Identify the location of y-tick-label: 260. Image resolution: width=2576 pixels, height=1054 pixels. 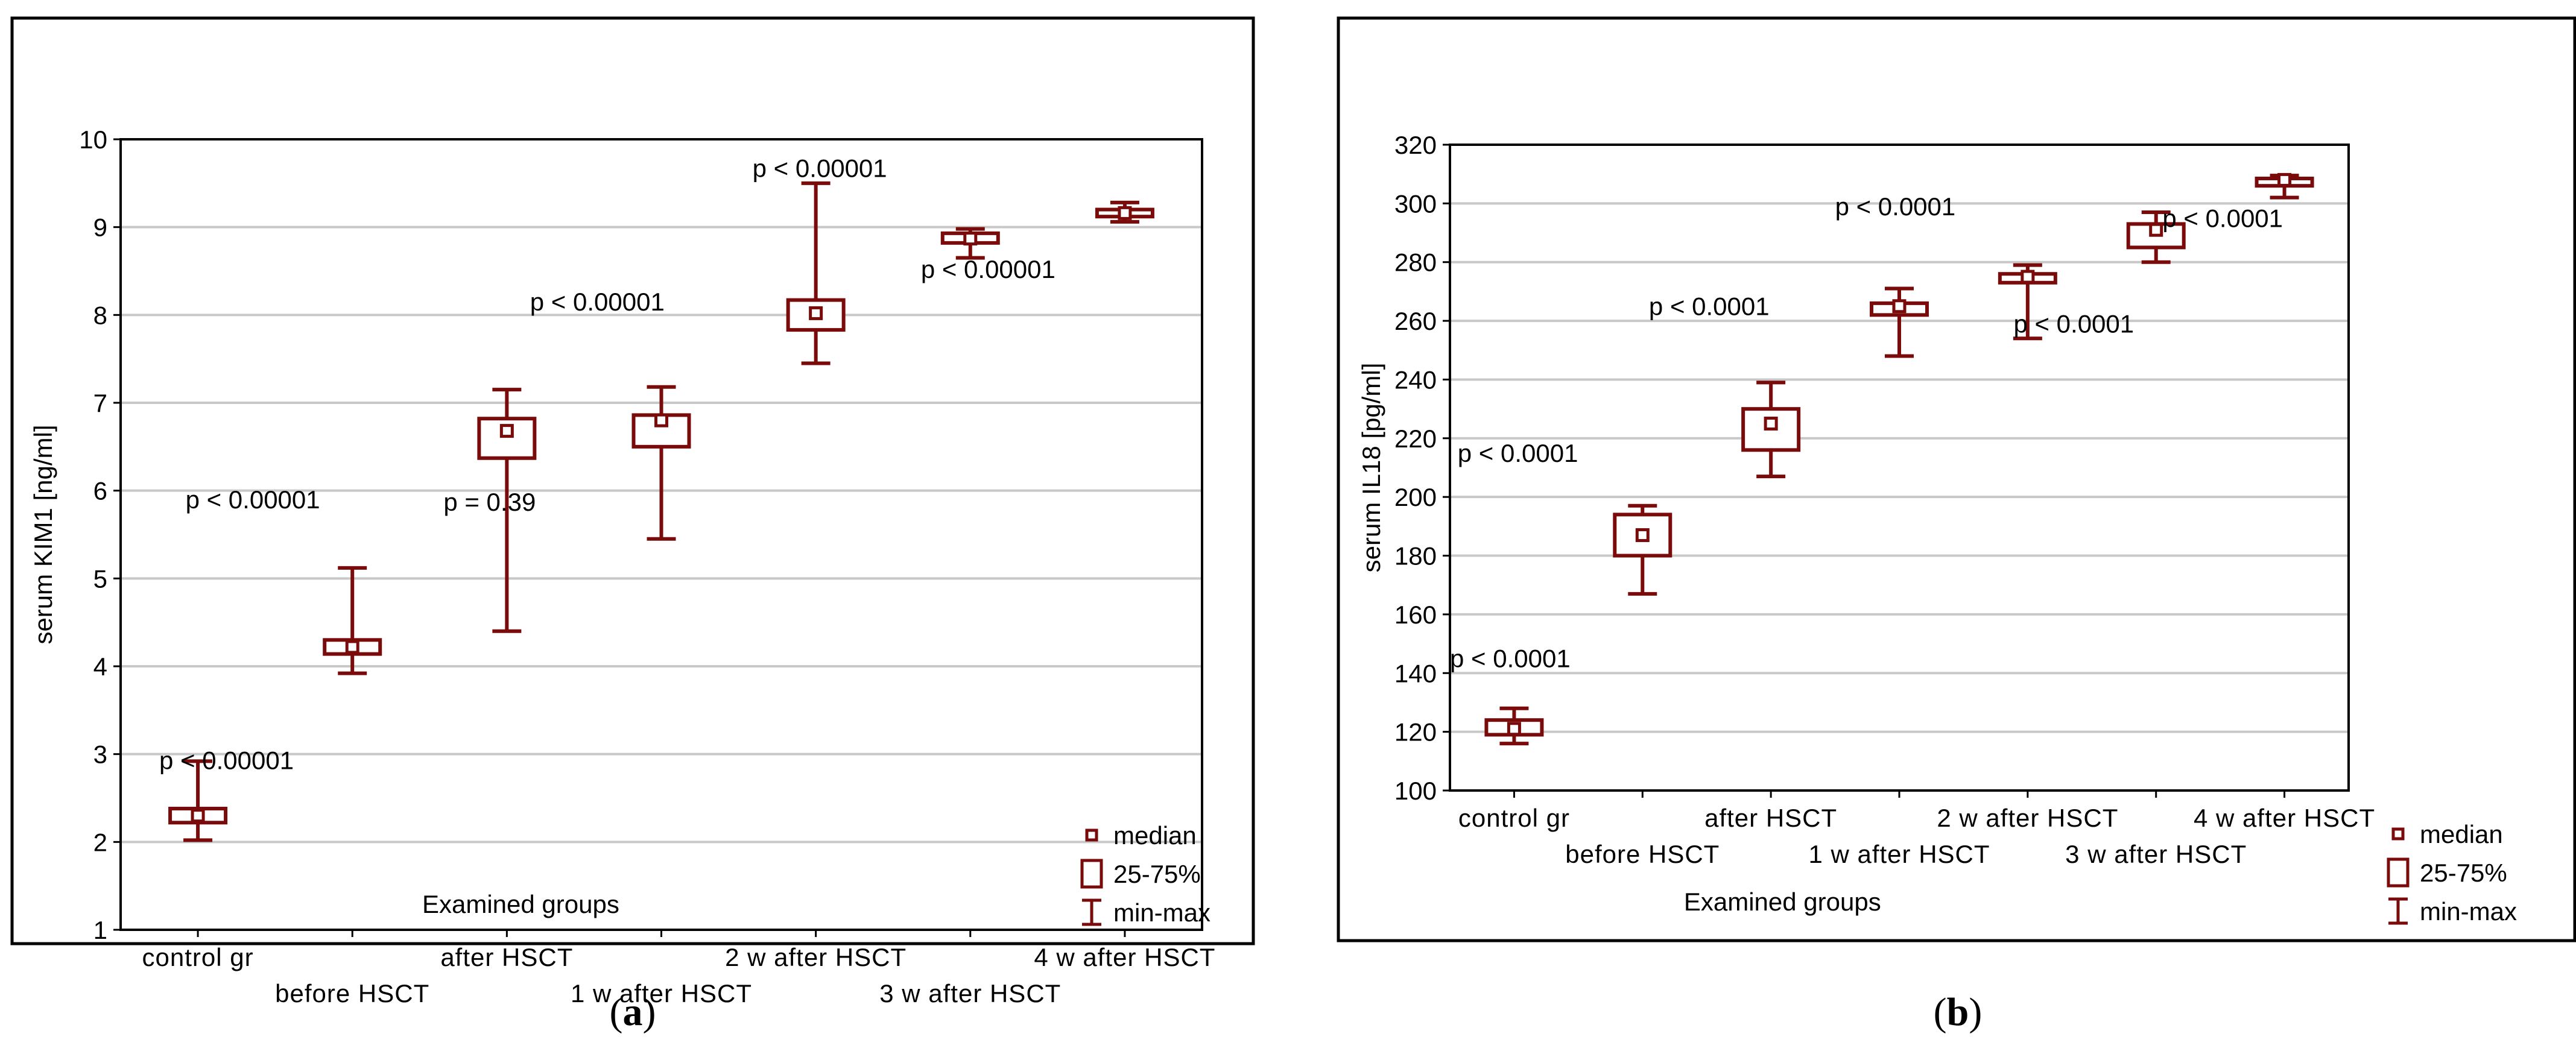
(1415, 321).